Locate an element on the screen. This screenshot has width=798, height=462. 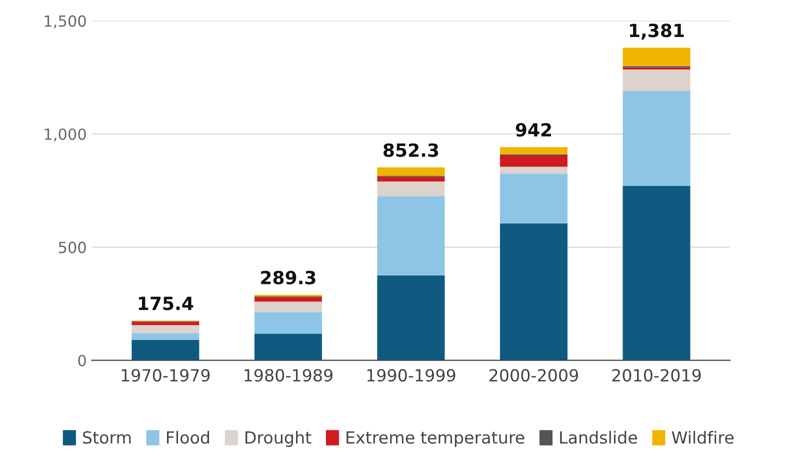
y-tick-label: 1,500 is located at coordinates (65, 21).